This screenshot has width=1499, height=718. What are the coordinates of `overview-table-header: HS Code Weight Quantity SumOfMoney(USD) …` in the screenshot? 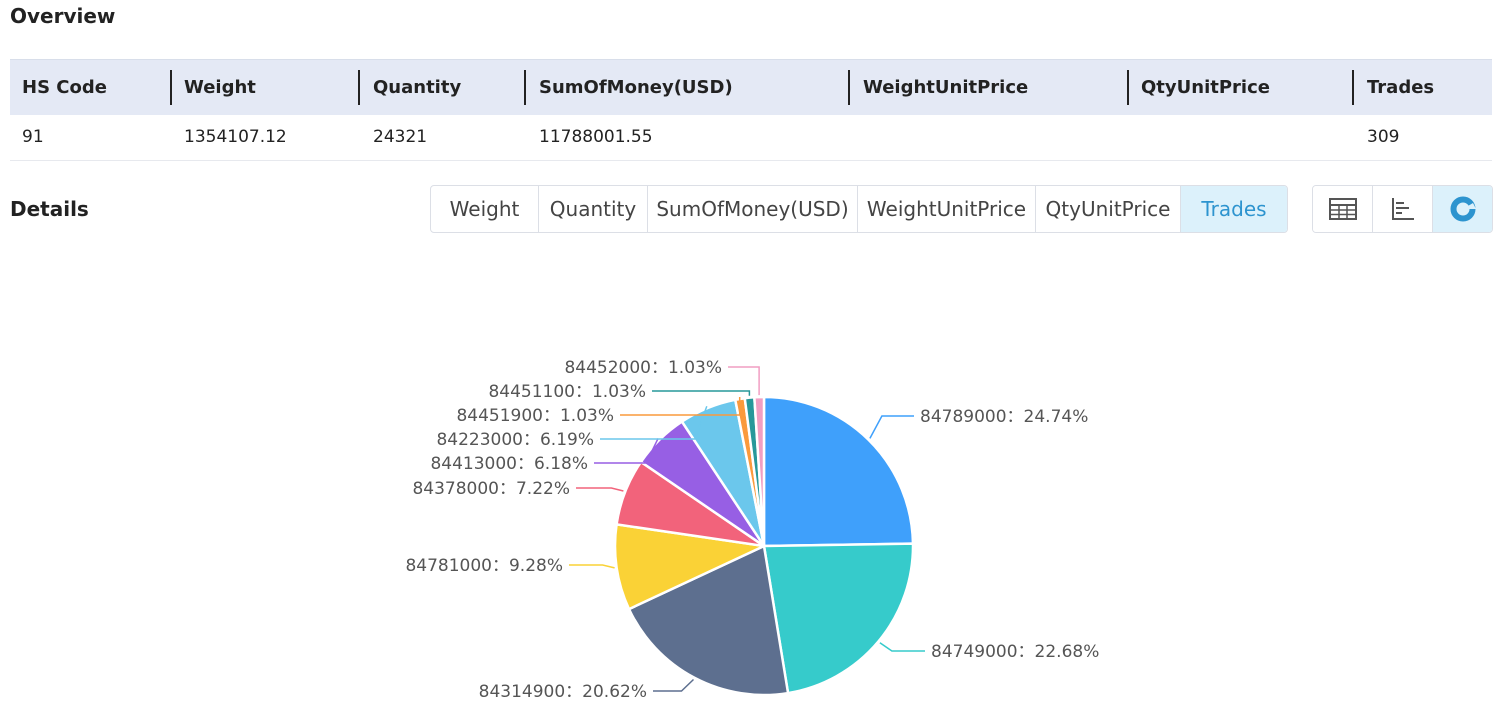 It's located at (751, 87).